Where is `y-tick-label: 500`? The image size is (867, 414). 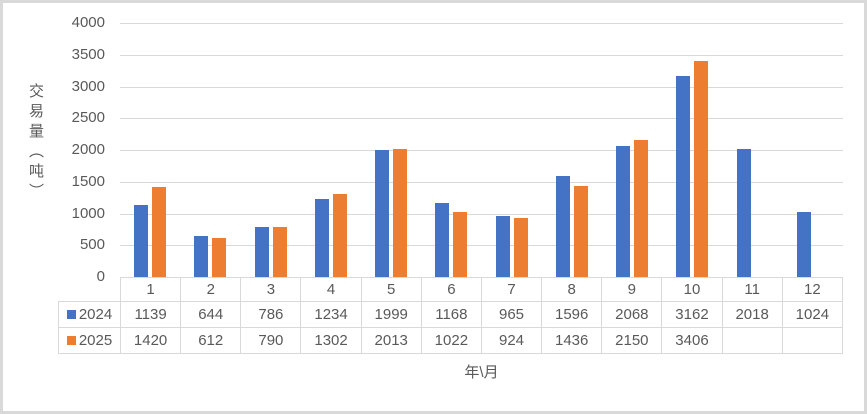 y-tick-label: 500 is located at coordinates (92, 245).